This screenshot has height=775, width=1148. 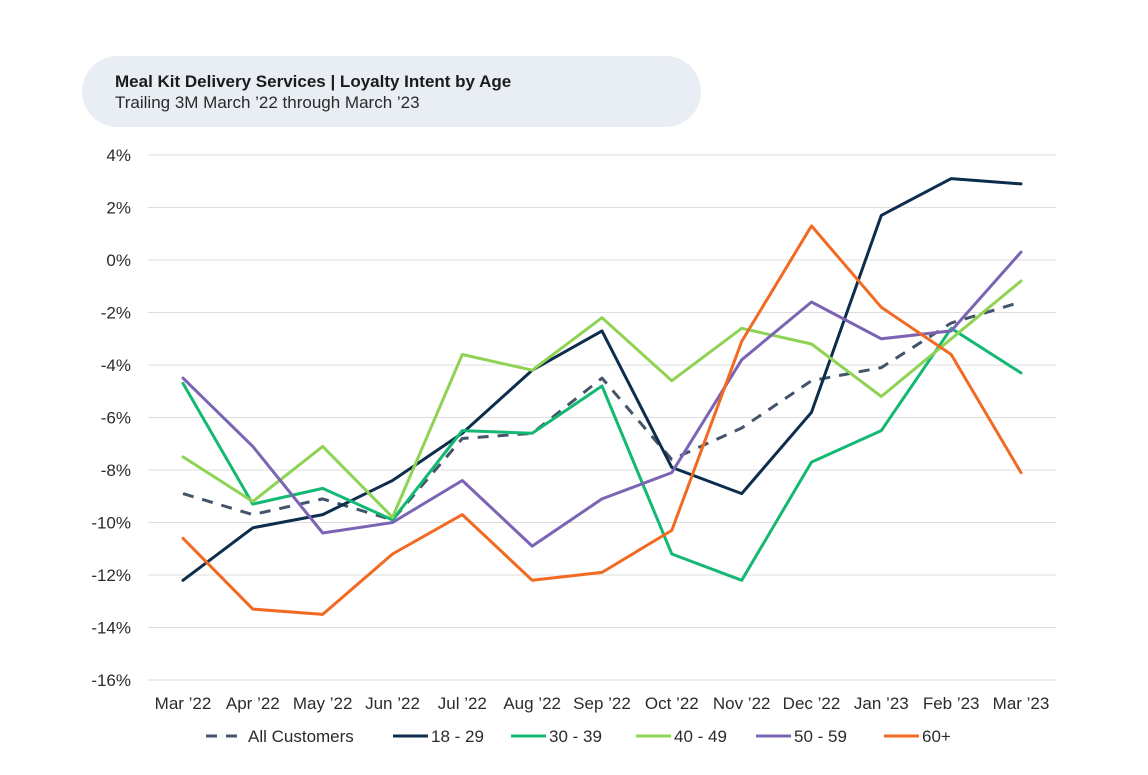 What do you see at coordinates (301, 736) in the screenshot?
I see `legend-label: All Customers` at bounding box center [301, 736].